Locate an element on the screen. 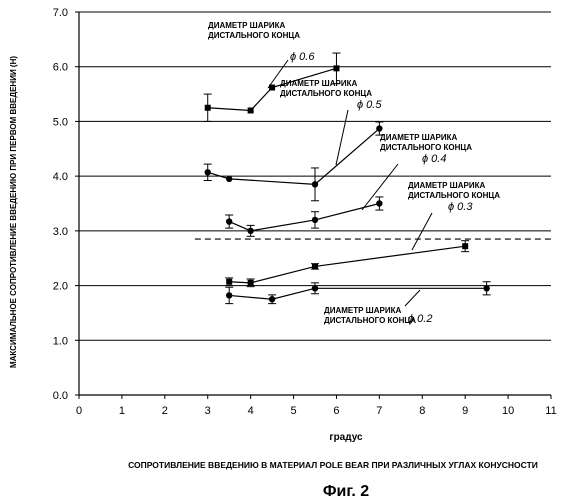 The height and width of the screenshot is (500, 564). annotation-diameter: ϕ 0.5 is located at coordinates (369, 105).